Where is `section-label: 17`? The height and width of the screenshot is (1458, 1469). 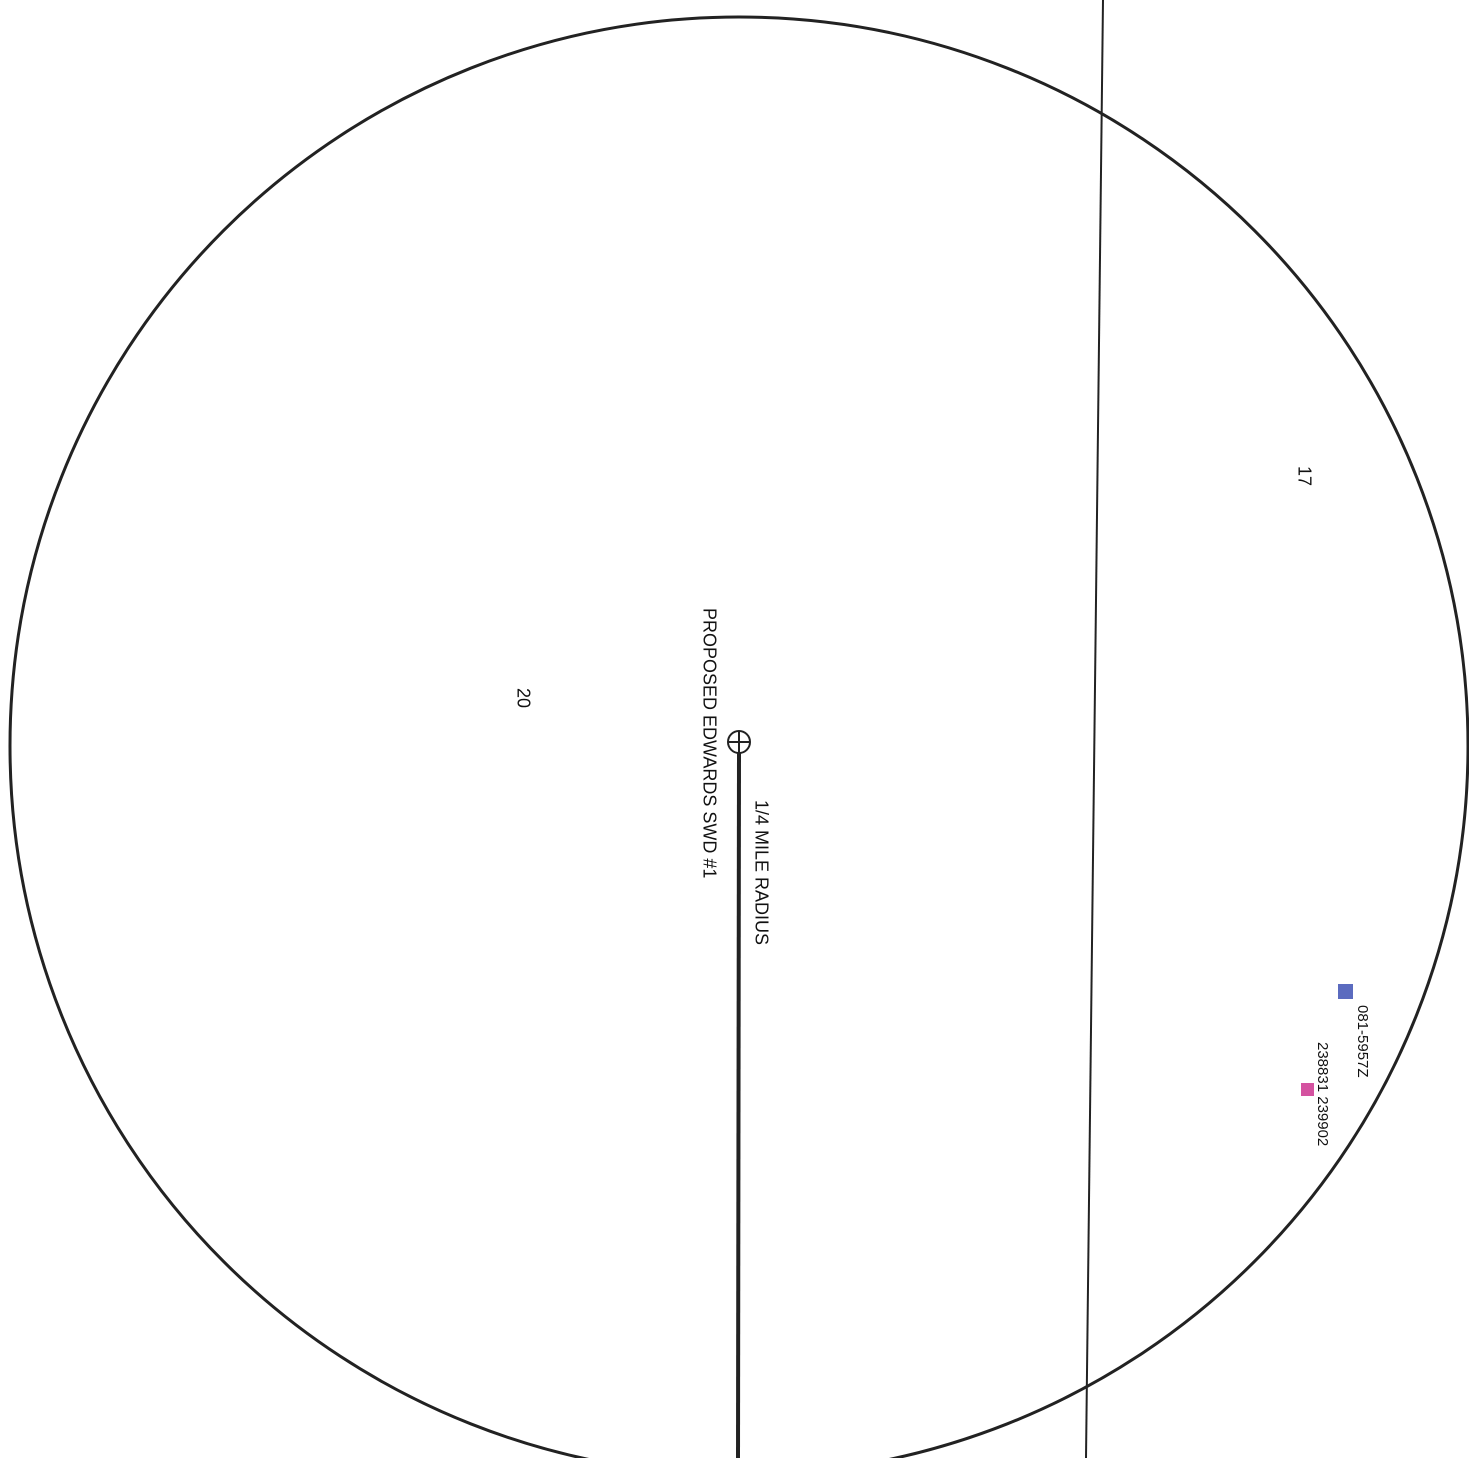 section-label: 17 is located at coordinates (1304, 476).